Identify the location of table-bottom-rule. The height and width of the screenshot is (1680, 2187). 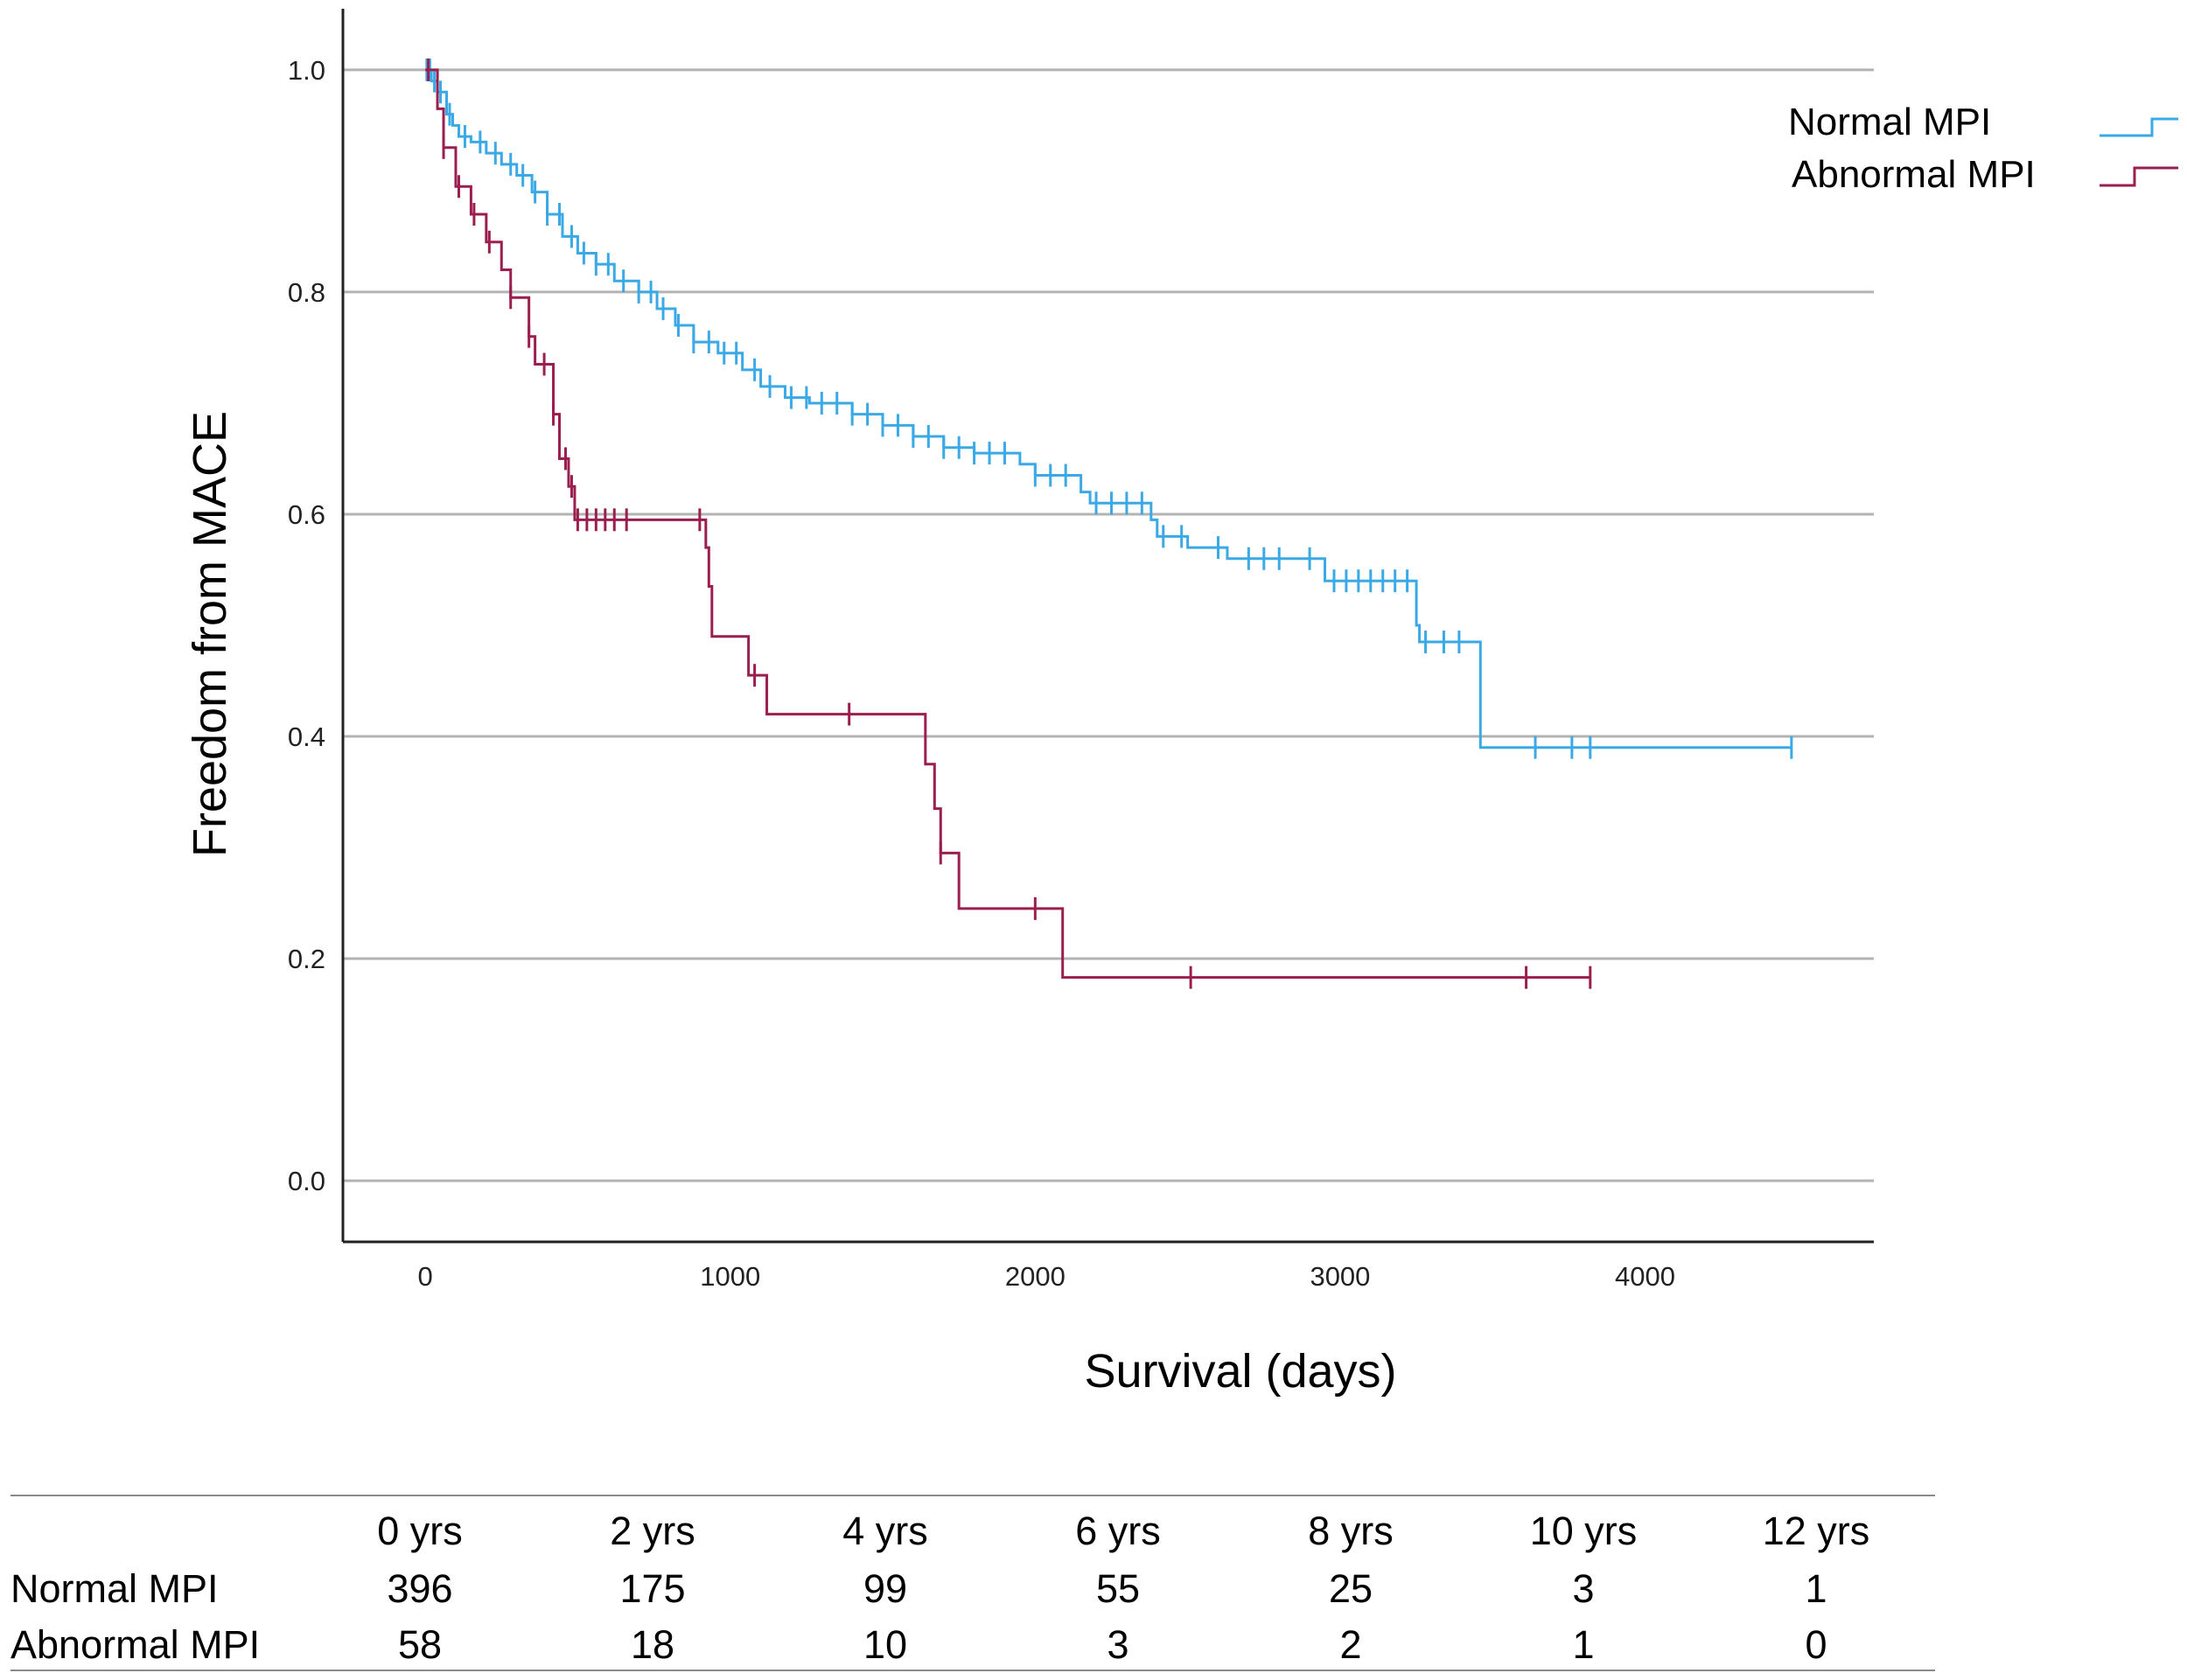
(972, 1670).